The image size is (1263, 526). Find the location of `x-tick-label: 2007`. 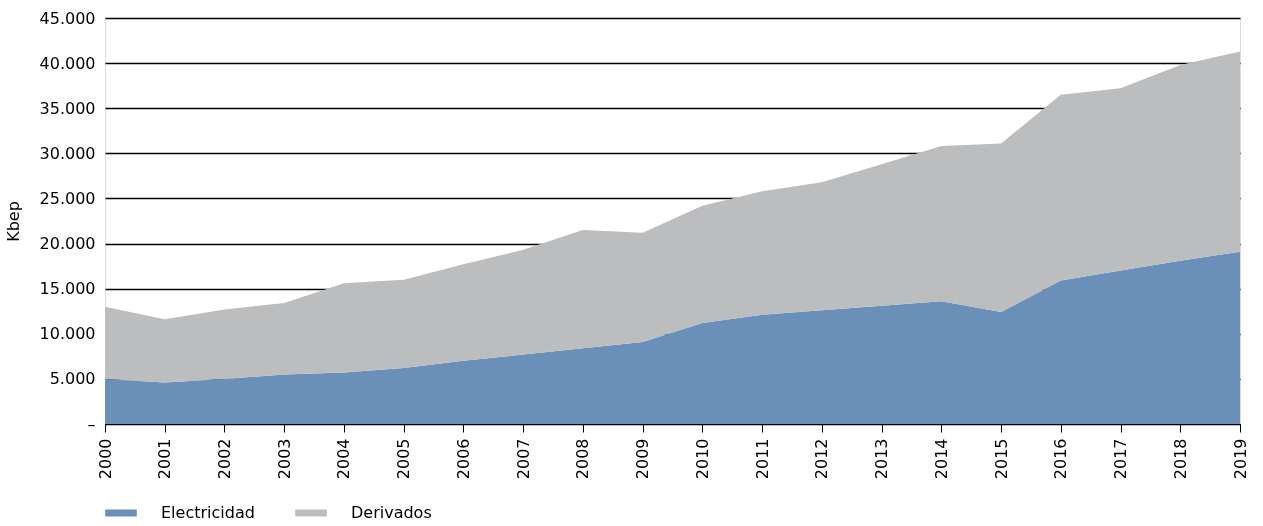

x-tick-label: 2007 is located at coordinates (523, 459).